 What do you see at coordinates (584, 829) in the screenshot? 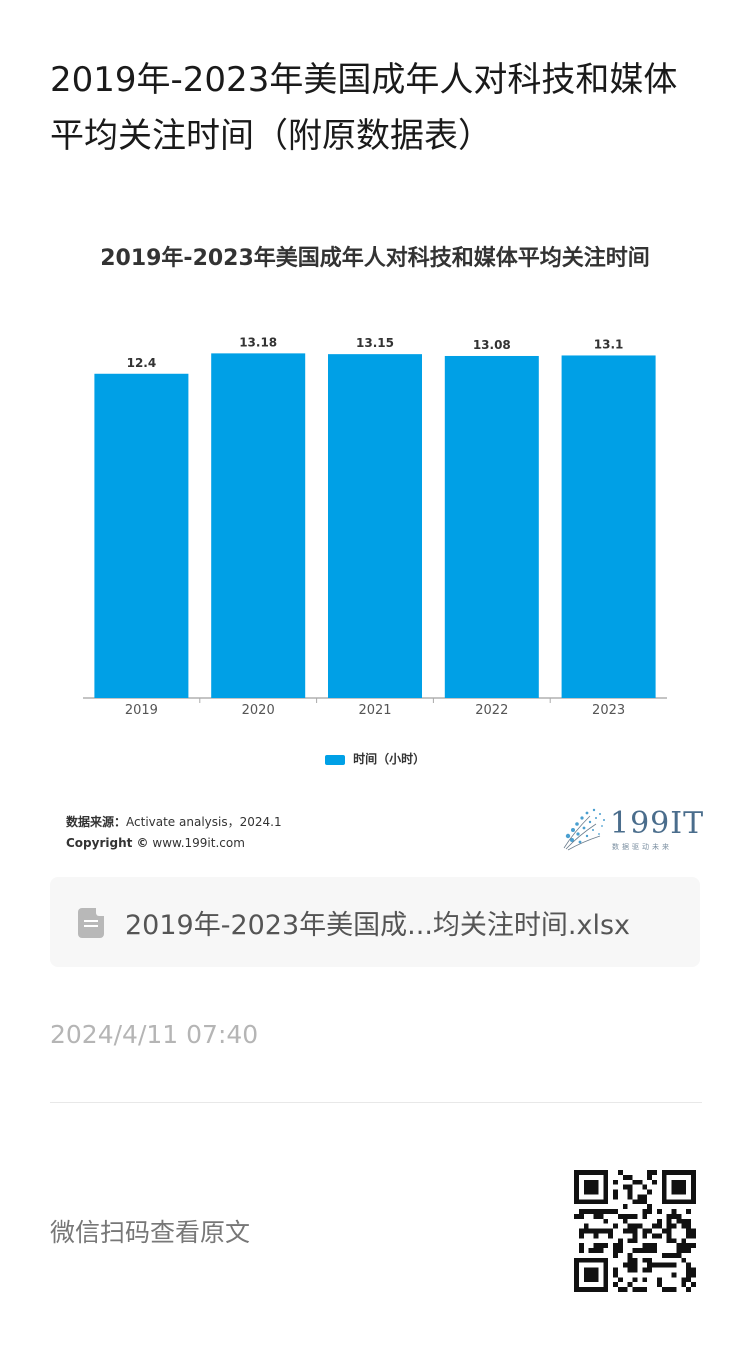
I see `logo-dots-icon` at bounding box center [584, 829].